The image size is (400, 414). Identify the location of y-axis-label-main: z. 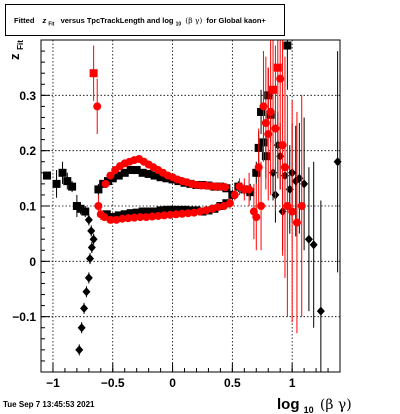
(14, 56).